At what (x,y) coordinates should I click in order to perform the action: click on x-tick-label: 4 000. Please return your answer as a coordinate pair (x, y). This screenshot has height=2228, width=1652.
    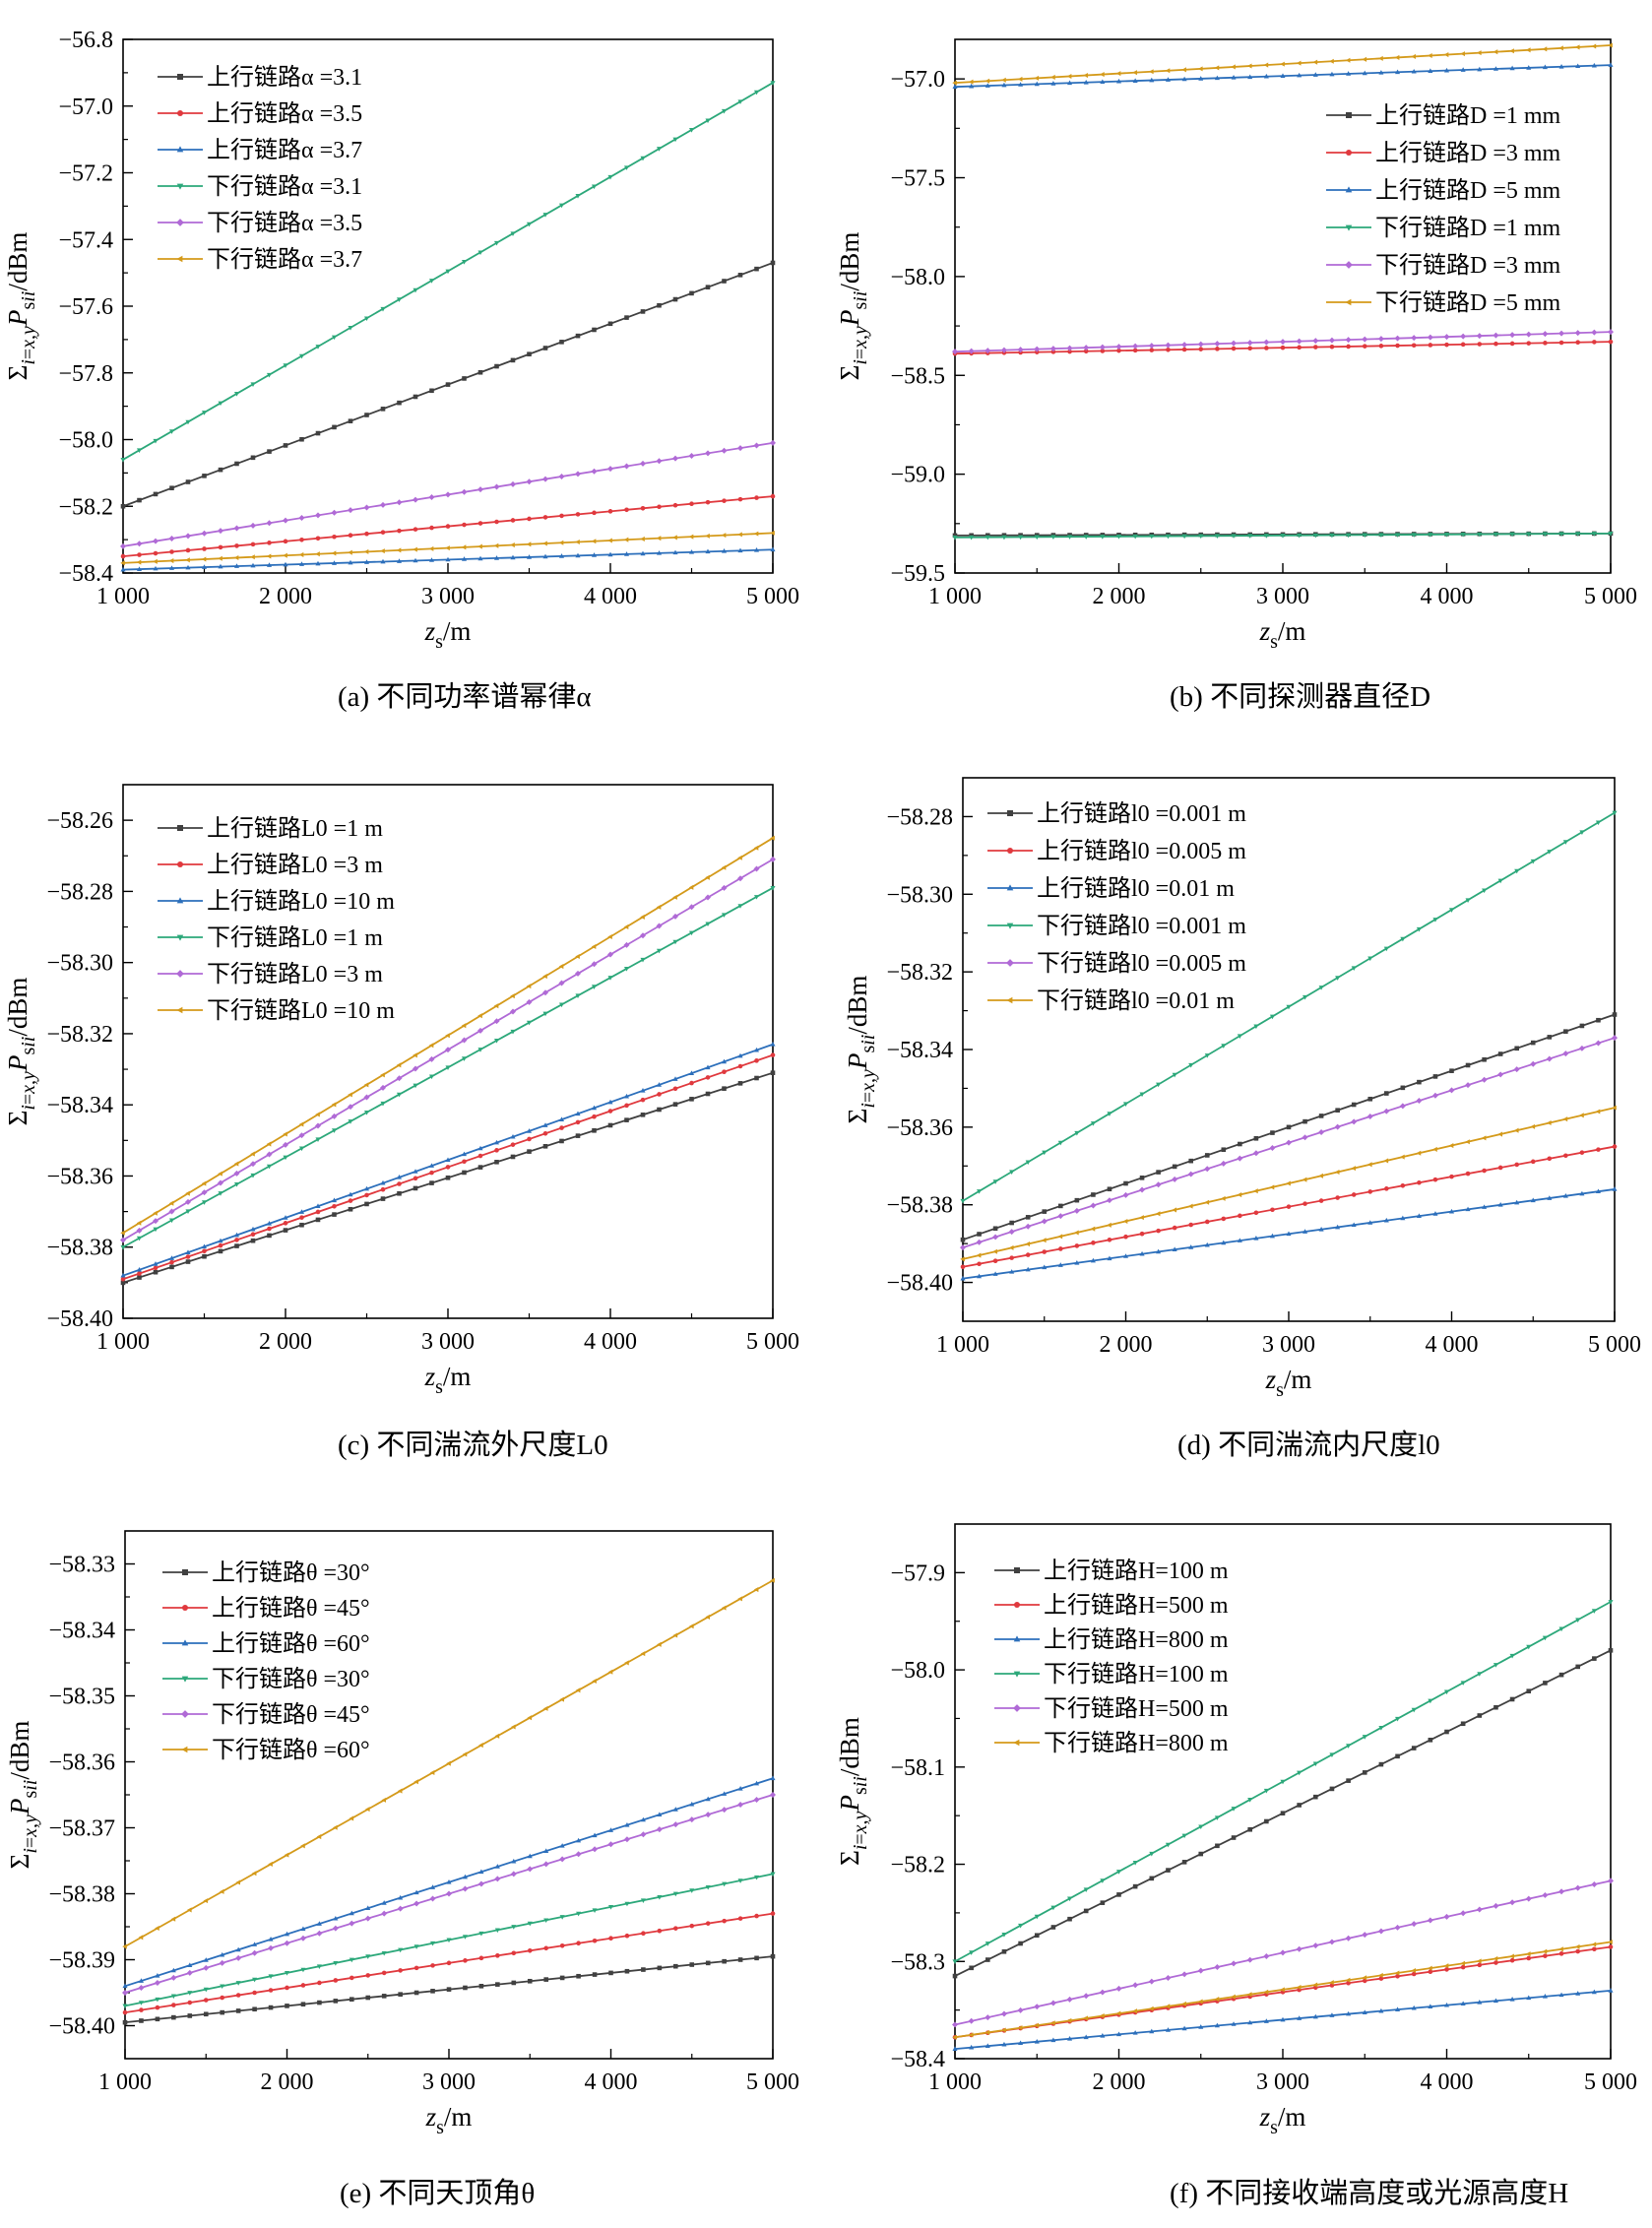
    Looking at the image, I should click on (611, 2082).